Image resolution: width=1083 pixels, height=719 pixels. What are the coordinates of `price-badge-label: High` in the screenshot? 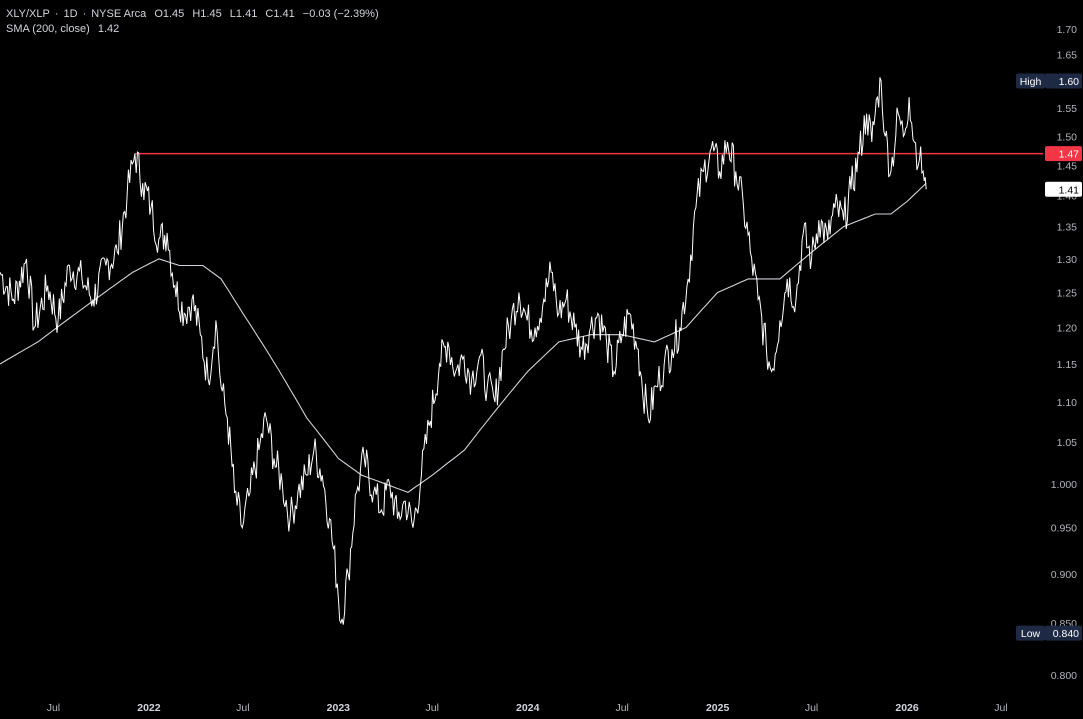 It's located at (1031, 82).